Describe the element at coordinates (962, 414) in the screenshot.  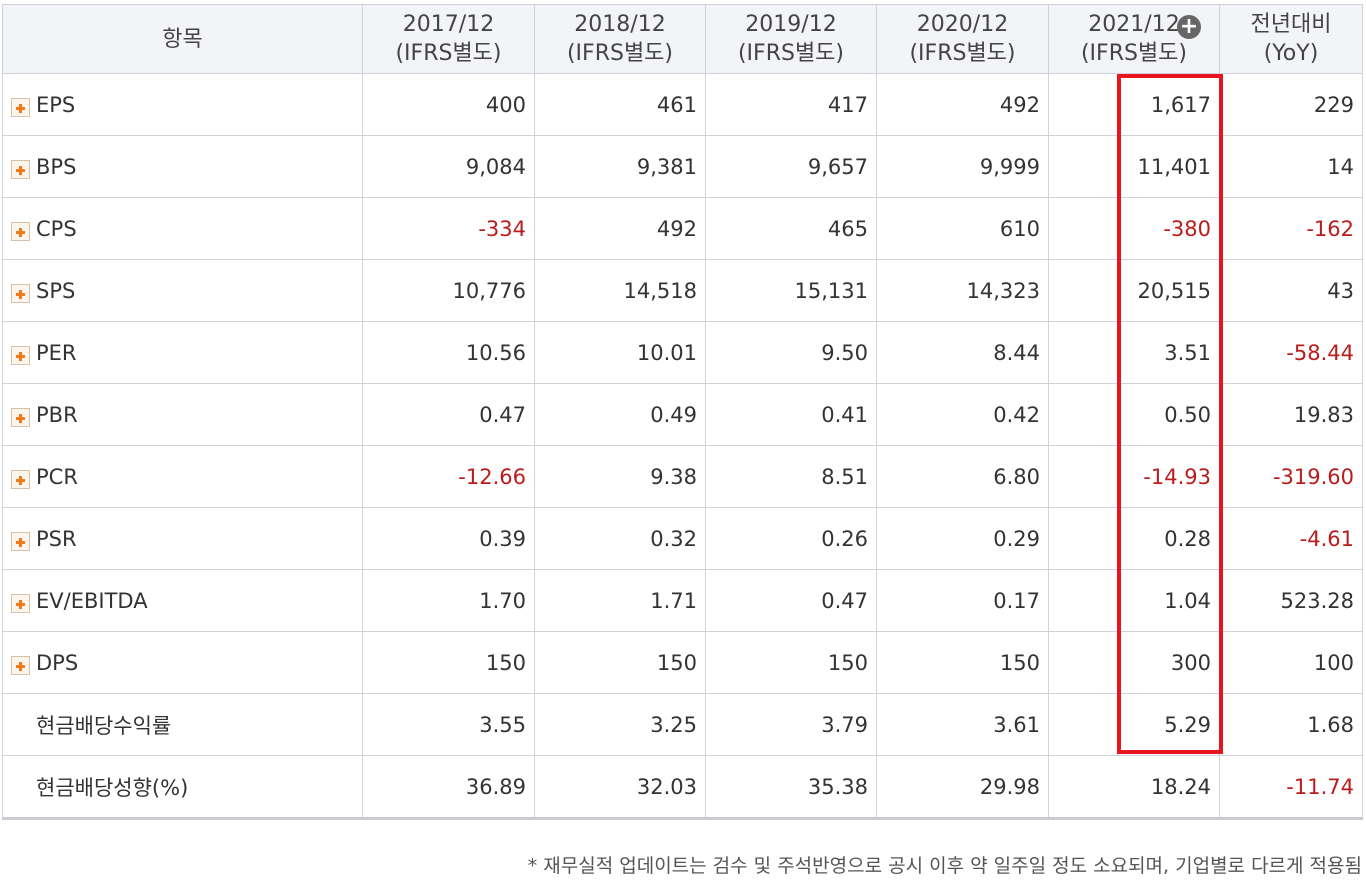
I see `value-cell: 0.42` at that location.